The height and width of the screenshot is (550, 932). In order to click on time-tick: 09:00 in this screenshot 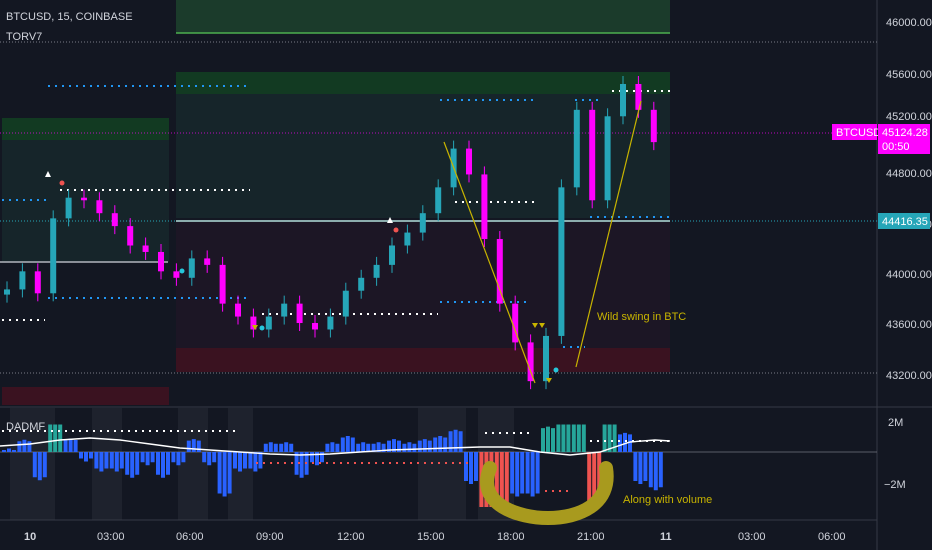, I will do `click(270, 537)`.